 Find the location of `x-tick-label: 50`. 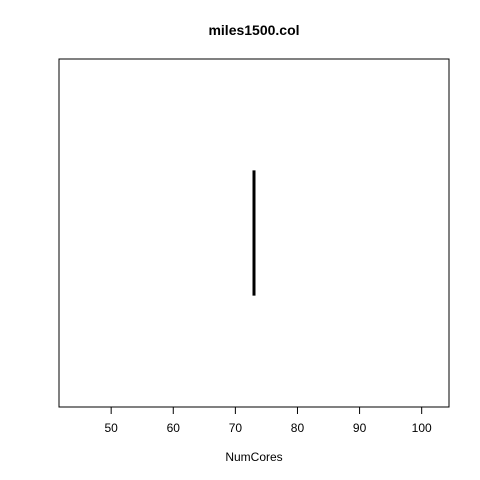

x-tick-label: 50 is located at coordinates (111, 428).